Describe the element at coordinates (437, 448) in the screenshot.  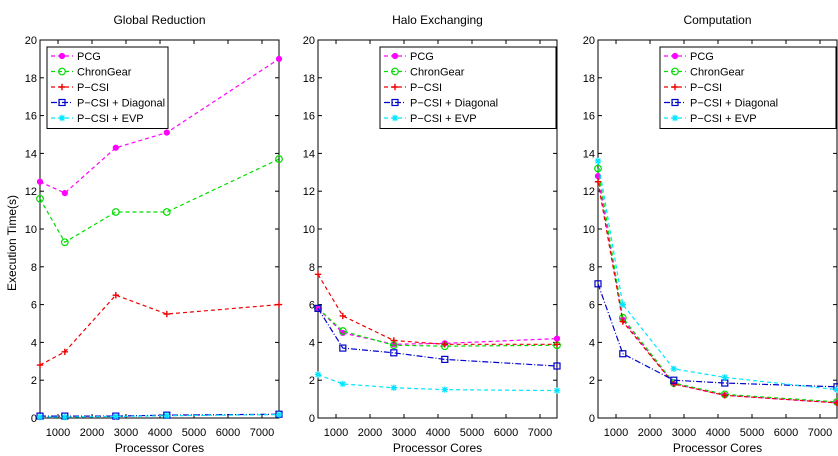
I see `x-axis-label: Processor Cores` at that location.